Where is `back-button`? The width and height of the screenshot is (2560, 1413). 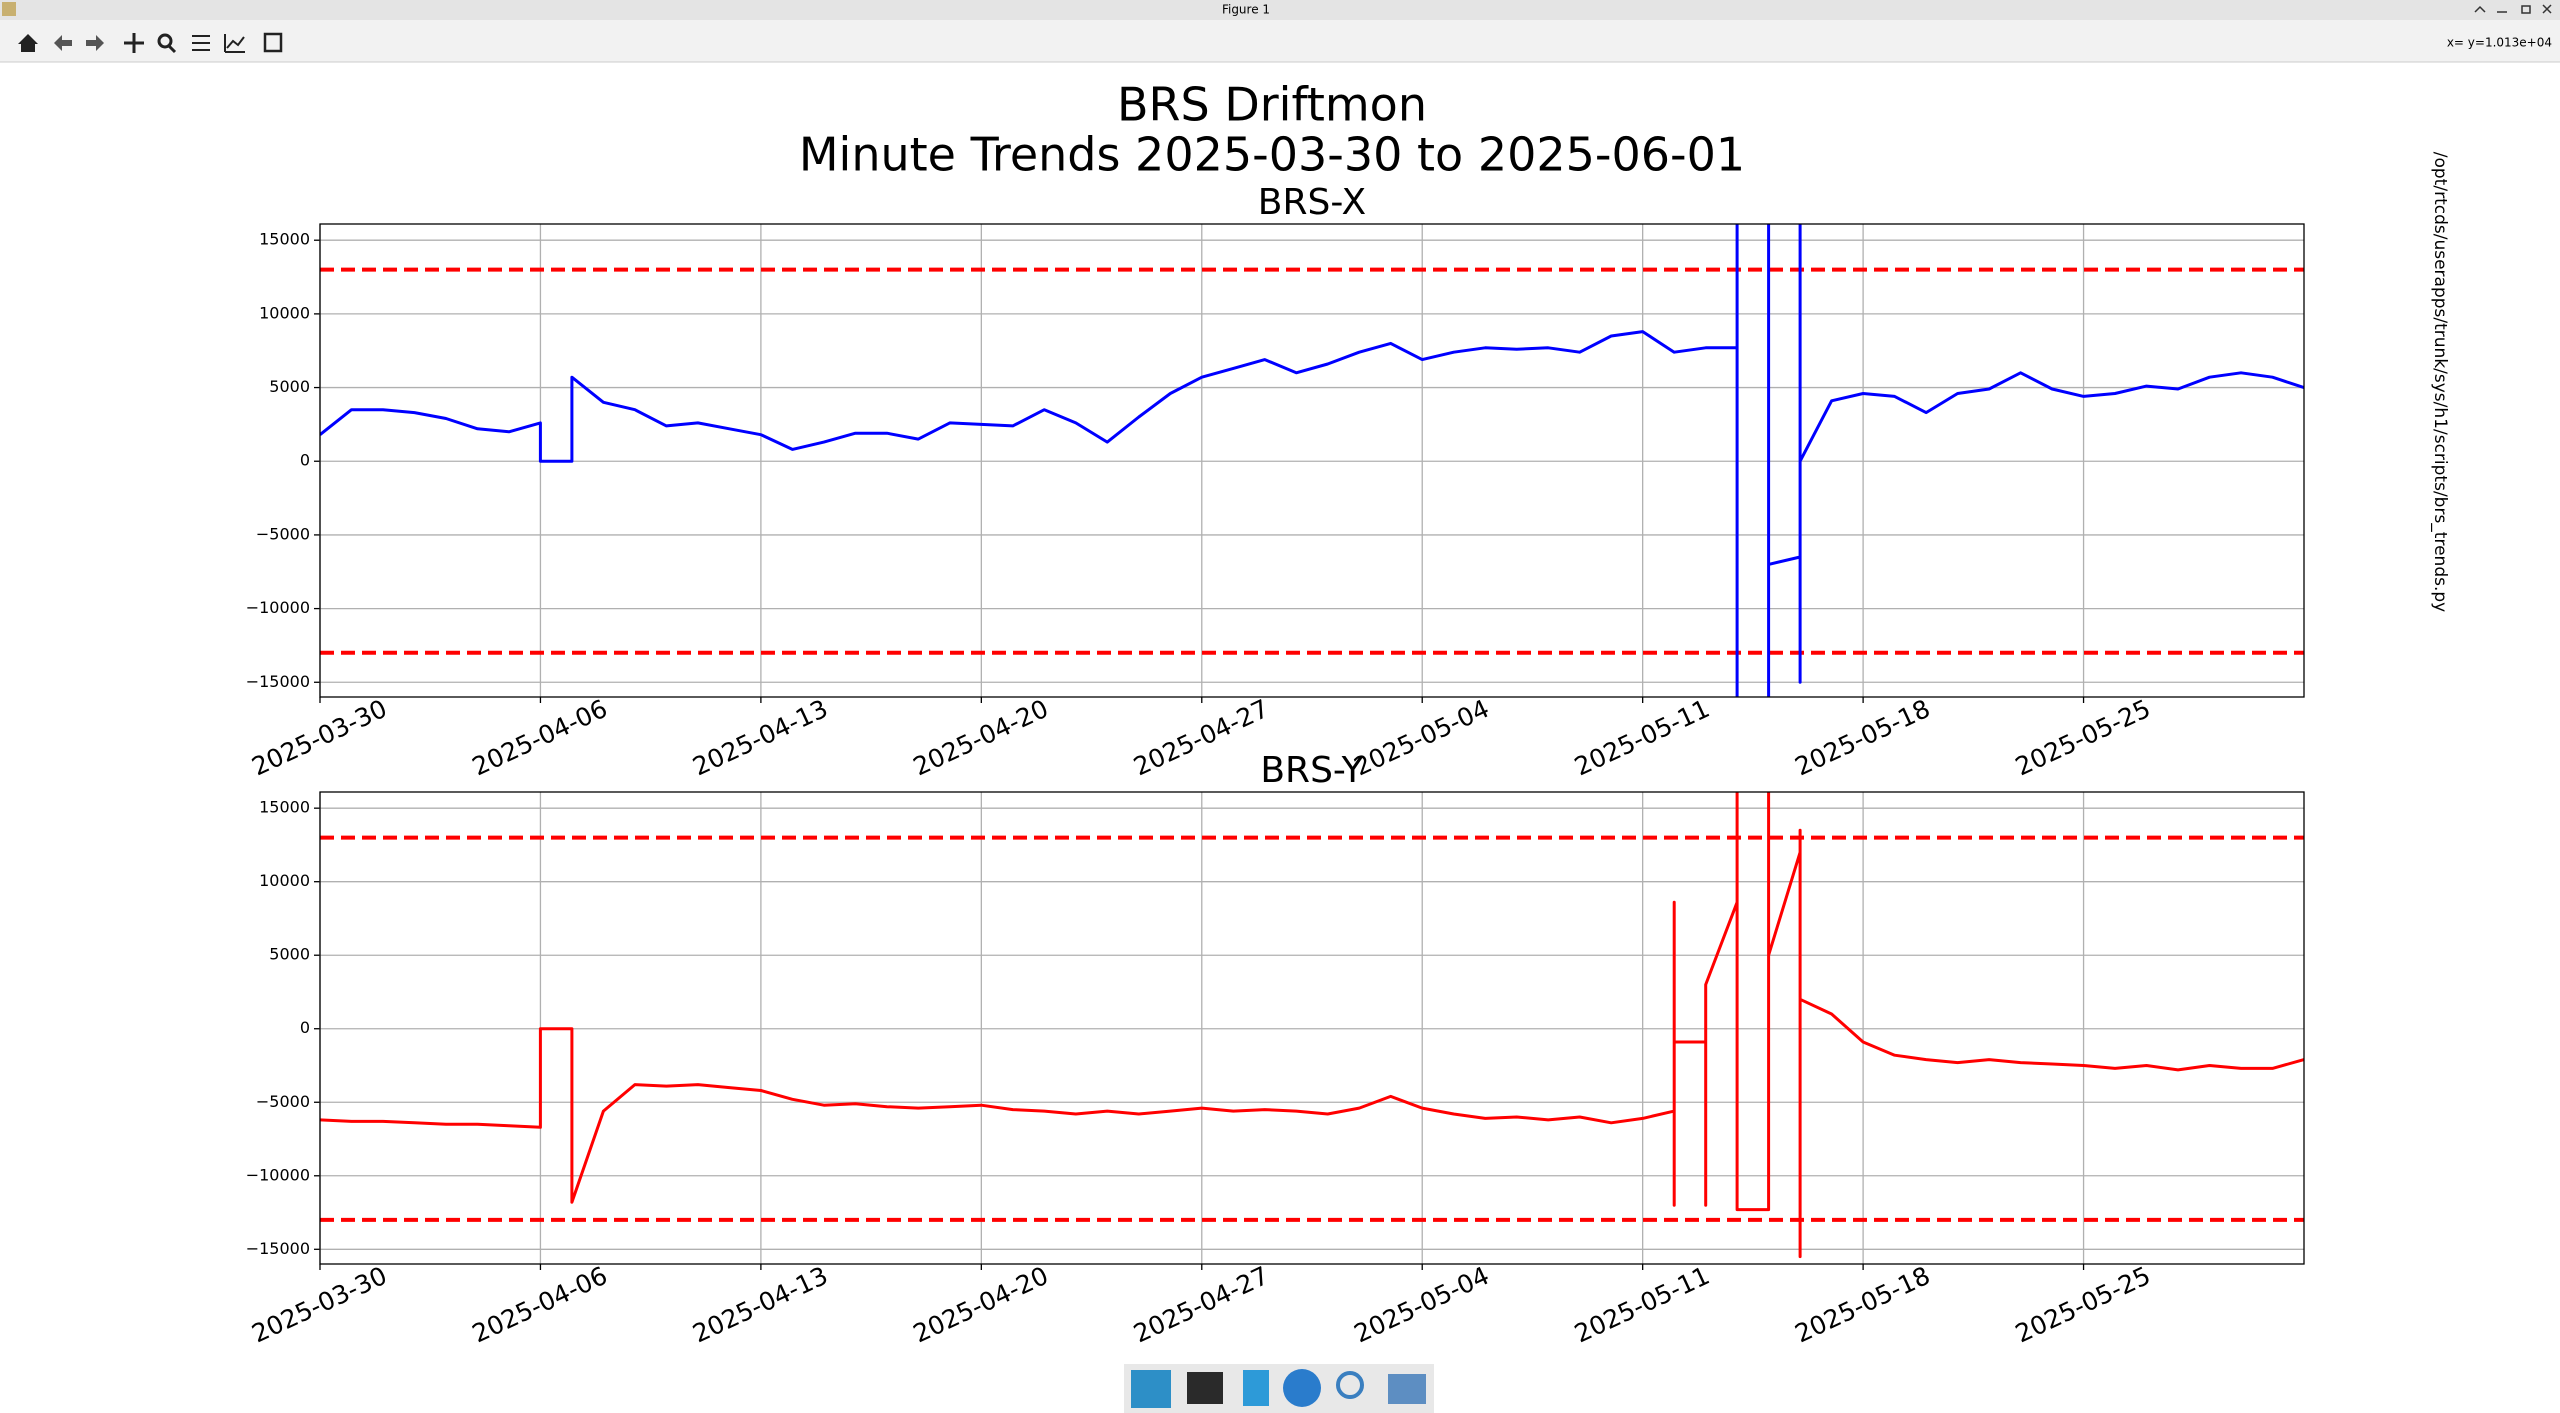
back-button is located at coordinates (63, 43).